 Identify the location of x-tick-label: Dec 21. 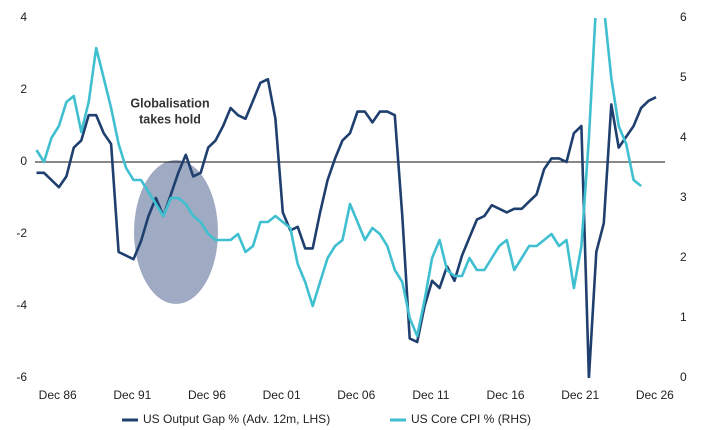
(580, 395).